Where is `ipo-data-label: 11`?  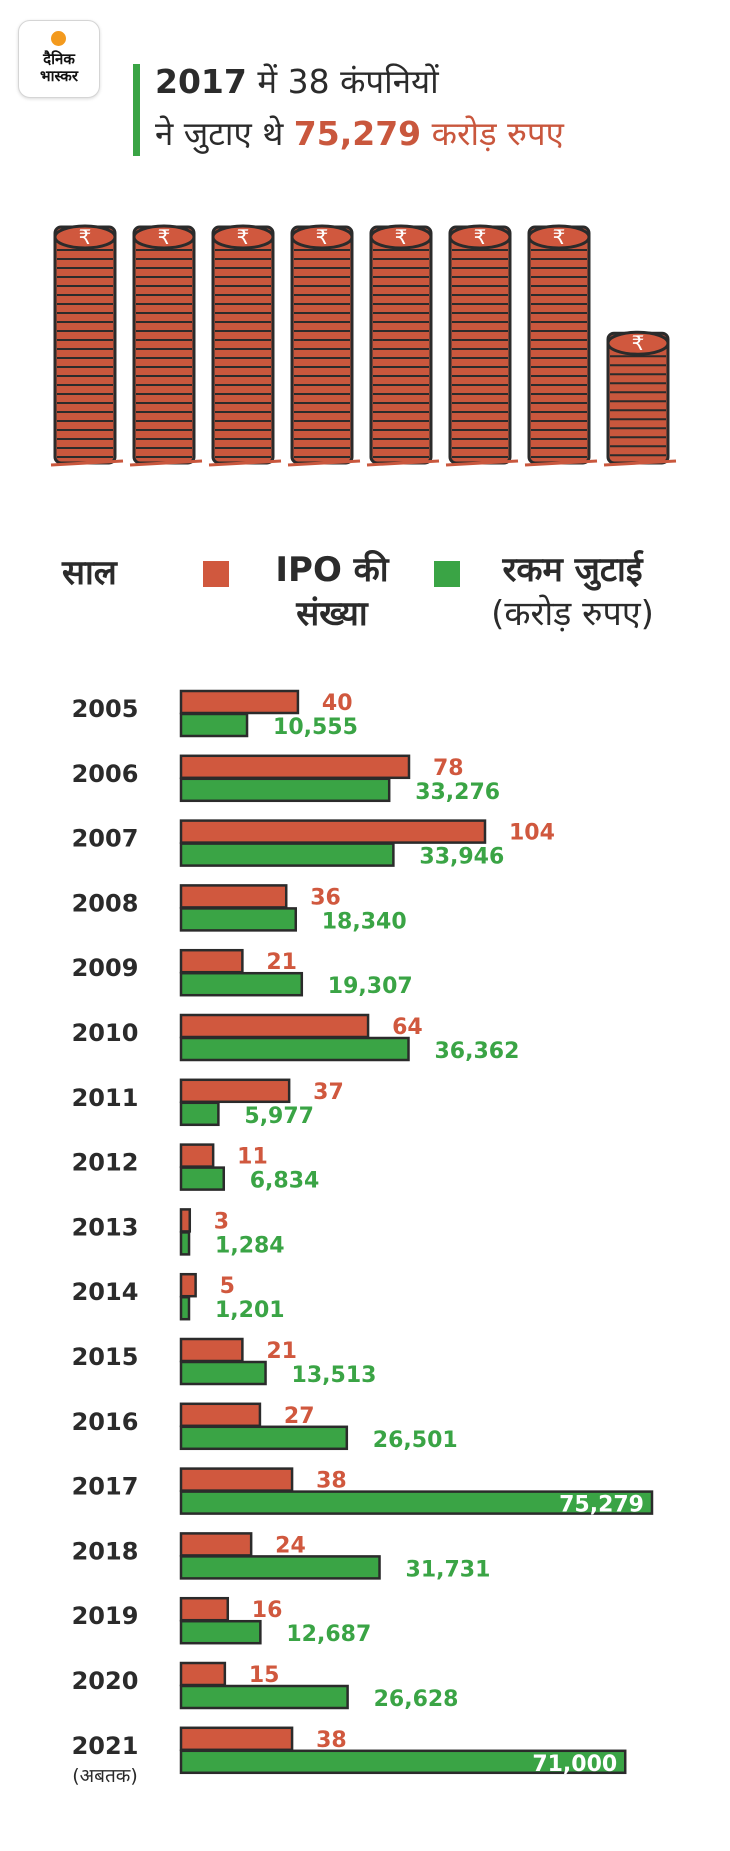 ipo-data-label: 11 is located at coordinates (252, 1157).